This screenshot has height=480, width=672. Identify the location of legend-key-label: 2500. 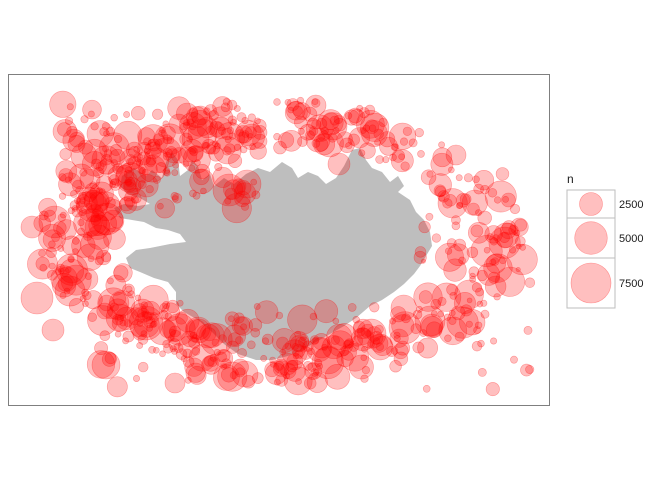
(631, 205).